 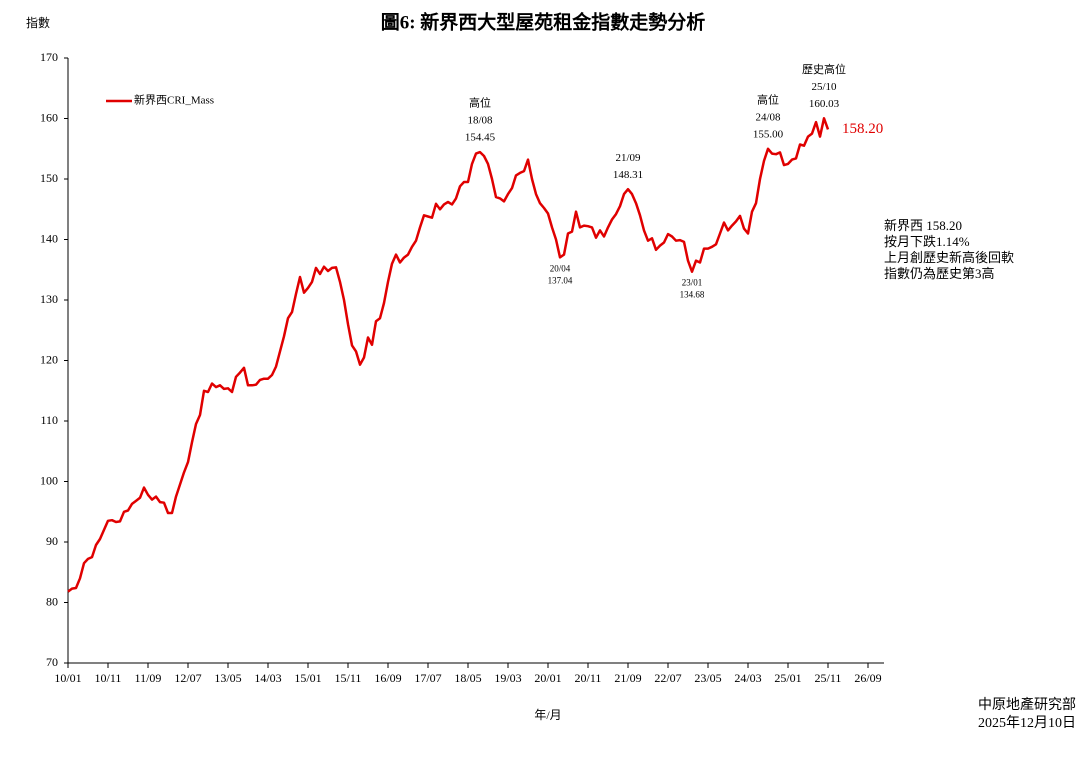 I want to click on x-tick-label: 24/03, so click(x=747, y=678).